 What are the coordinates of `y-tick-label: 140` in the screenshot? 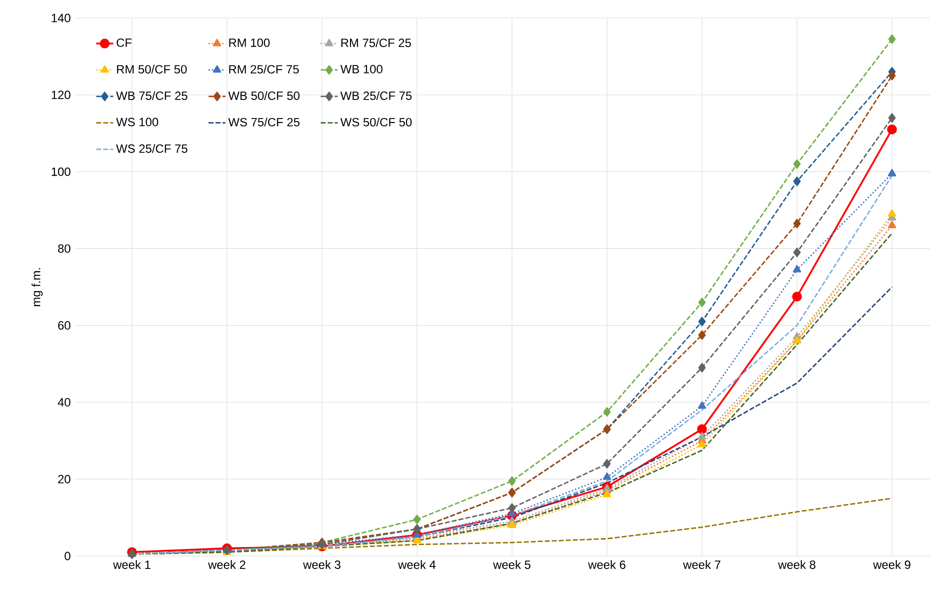 It's located at (61, 18).